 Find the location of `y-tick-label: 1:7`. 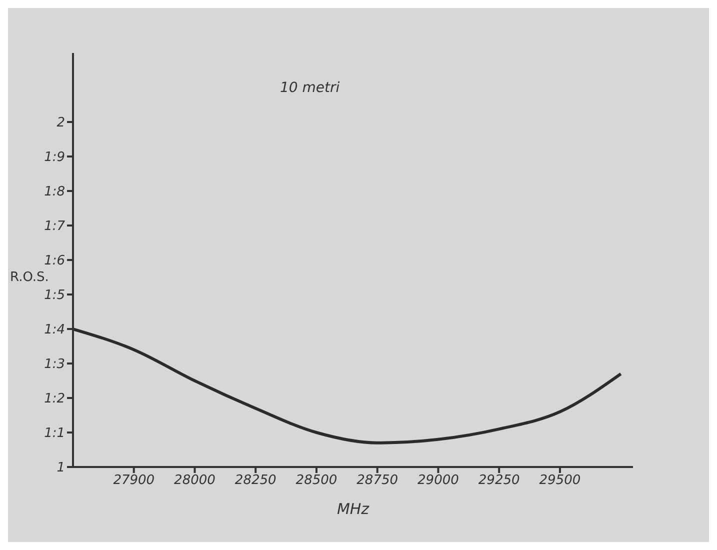

y-tick-label: 1:7 is located at coordinates (55, 226).